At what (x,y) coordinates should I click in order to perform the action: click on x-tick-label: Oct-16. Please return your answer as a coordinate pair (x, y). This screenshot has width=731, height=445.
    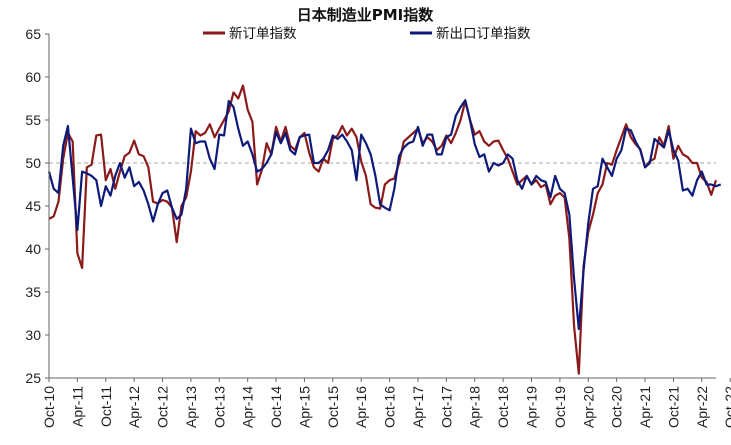
    Looking at the image, I should click on (390, 407).